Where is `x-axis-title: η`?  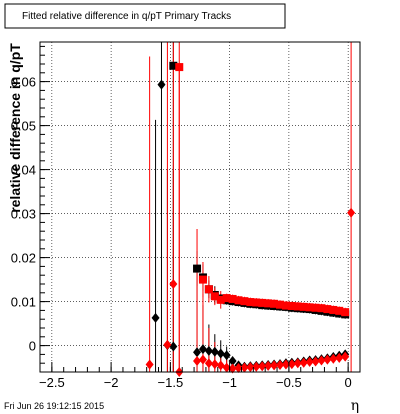 x-axis-title: η is located at coordinates (355, 406).